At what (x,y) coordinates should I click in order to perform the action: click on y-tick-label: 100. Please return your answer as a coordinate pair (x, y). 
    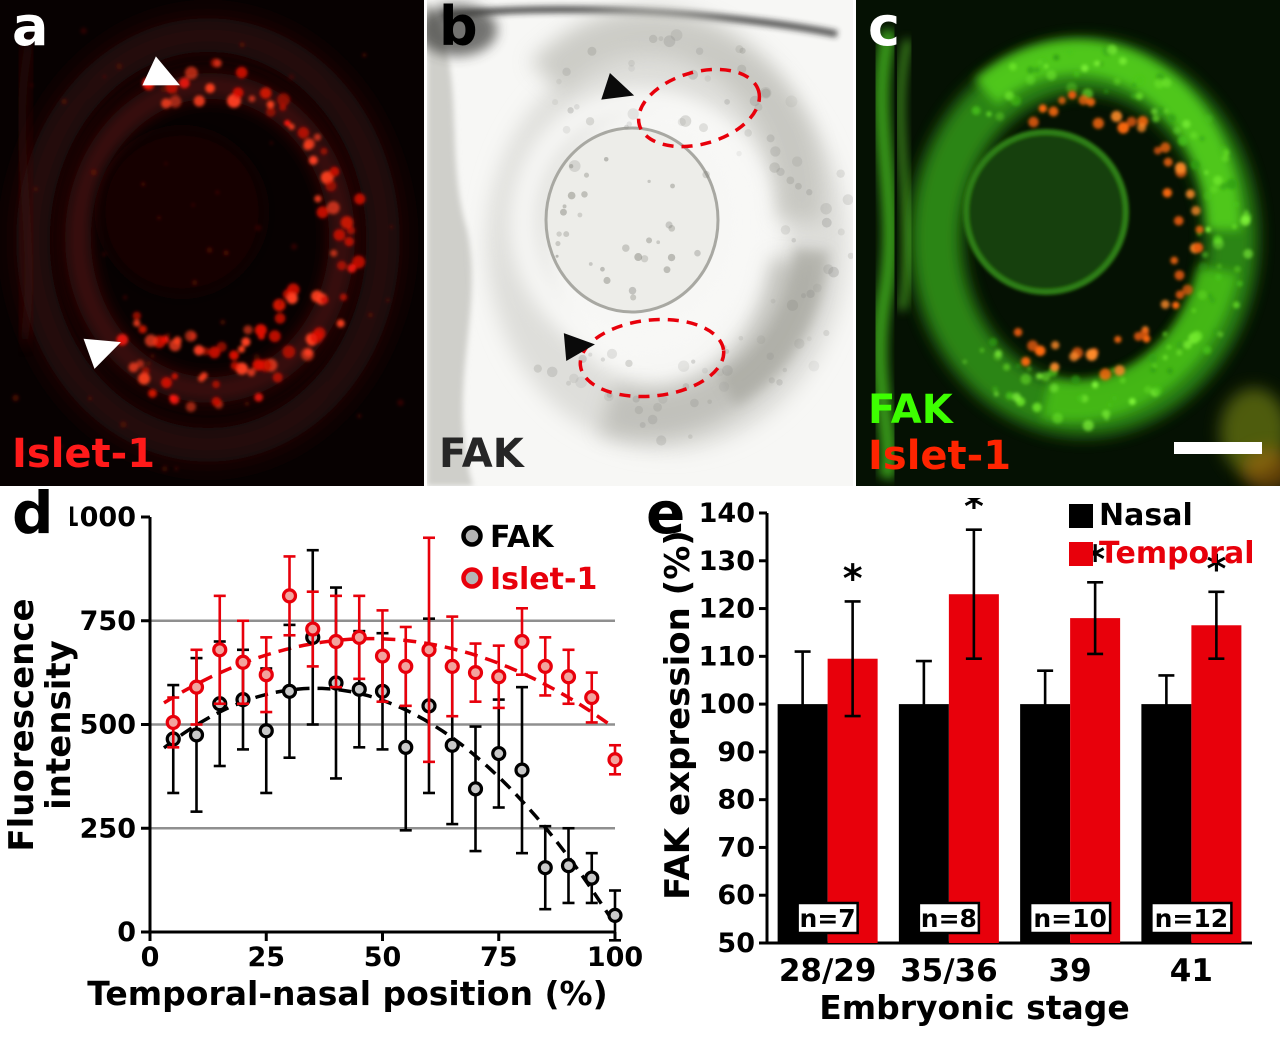
    Looking at the image, I should click on (727, 704).